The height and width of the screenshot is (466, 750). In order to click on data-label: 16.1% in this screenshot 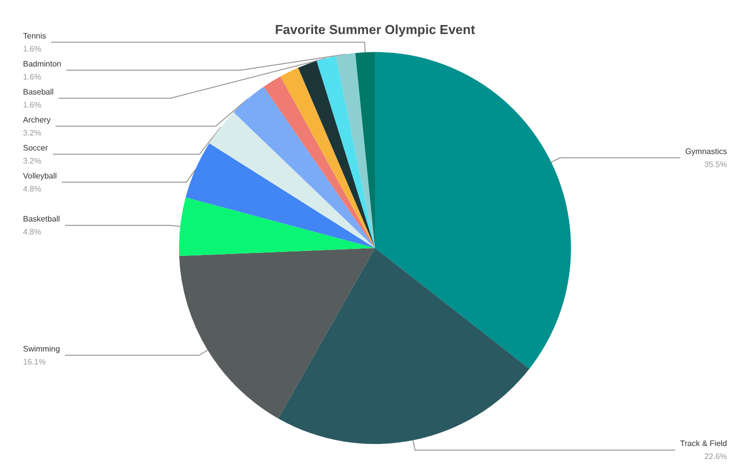, I will do `click(34, 361)`.